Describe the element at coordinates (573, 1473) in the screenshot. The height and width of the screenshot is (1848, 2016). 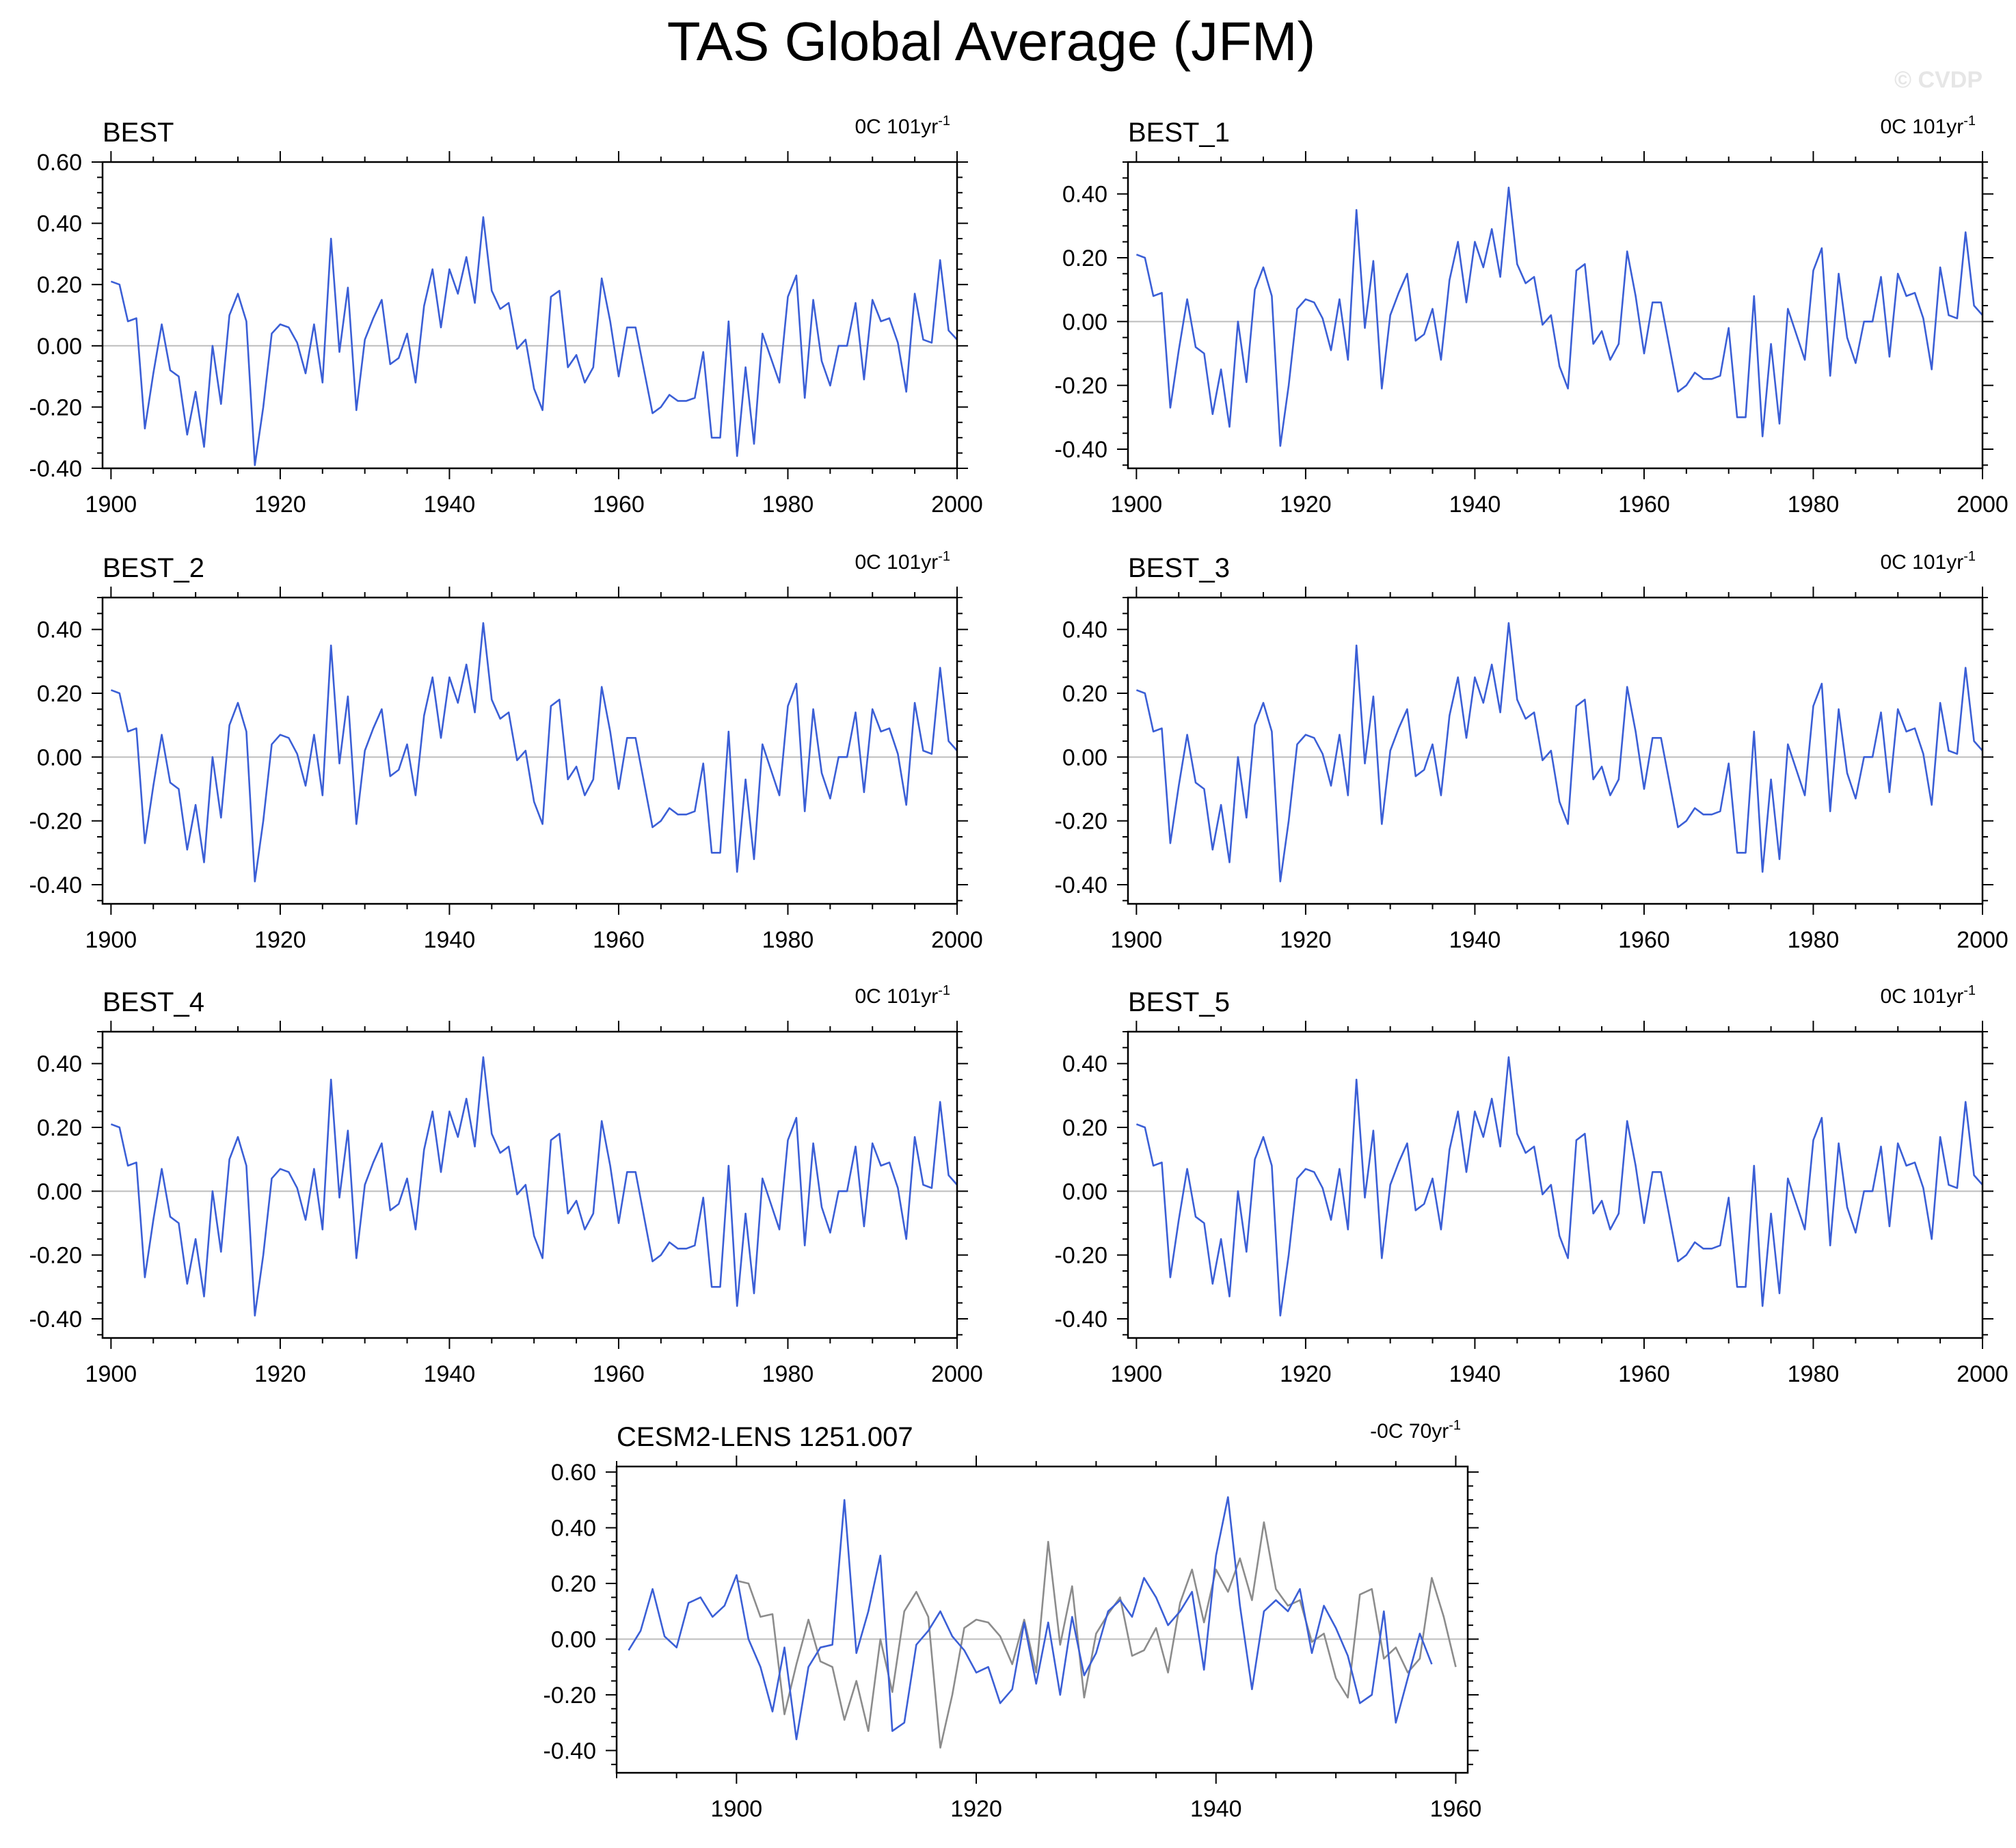
I see `y-tick-label: 0.60` at that location.